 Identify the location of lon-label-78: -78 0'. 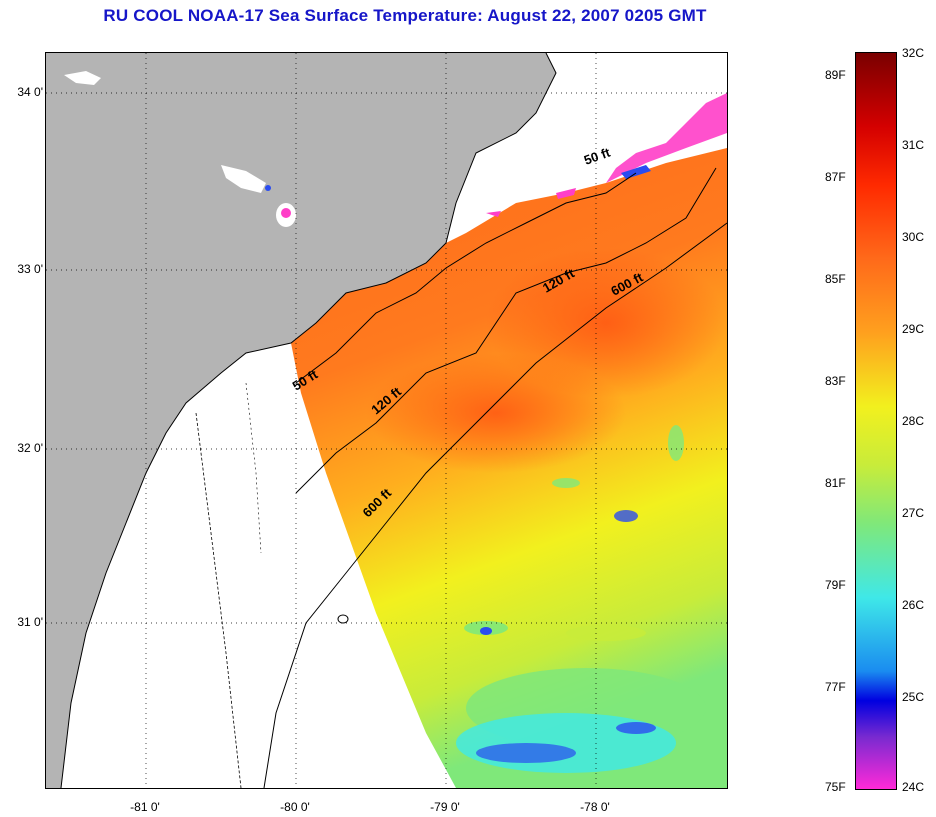
(595, 807).